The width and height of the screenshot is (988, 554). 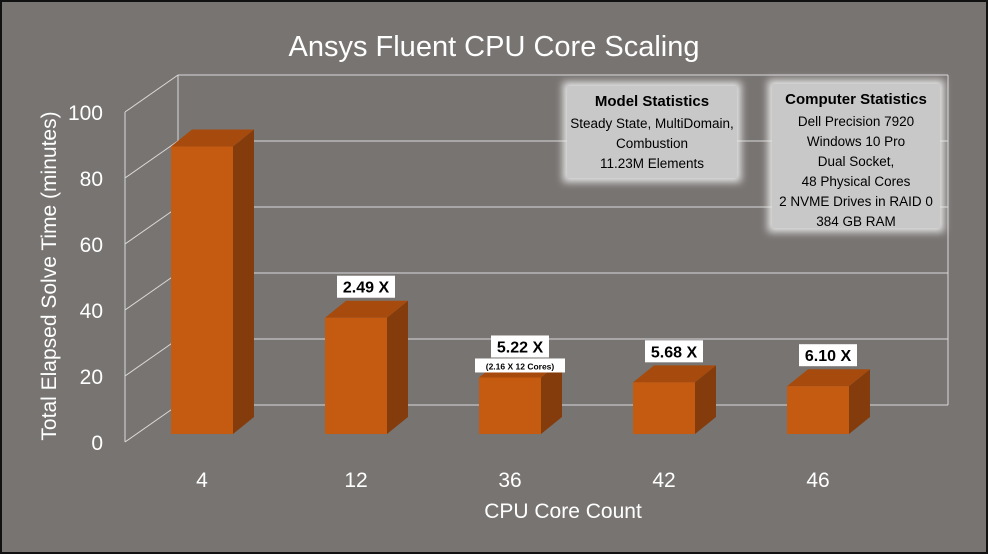 What do you see at coordinates (91, 377) in the screenshot?
I see `y-tick-label: 20` at bounding box center [91, 377].